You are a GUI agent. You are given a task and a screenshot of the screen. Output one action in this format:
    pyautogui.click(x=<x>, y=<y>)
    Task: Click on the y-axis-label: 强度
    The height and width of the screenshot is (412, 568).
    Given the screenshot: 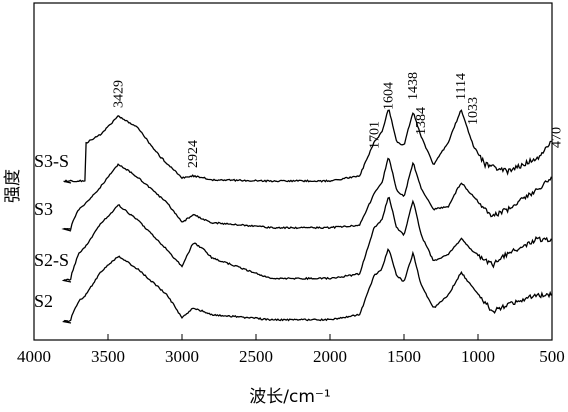 What is the action you would take?
    pyautogui.click(x=13, y=186)
    